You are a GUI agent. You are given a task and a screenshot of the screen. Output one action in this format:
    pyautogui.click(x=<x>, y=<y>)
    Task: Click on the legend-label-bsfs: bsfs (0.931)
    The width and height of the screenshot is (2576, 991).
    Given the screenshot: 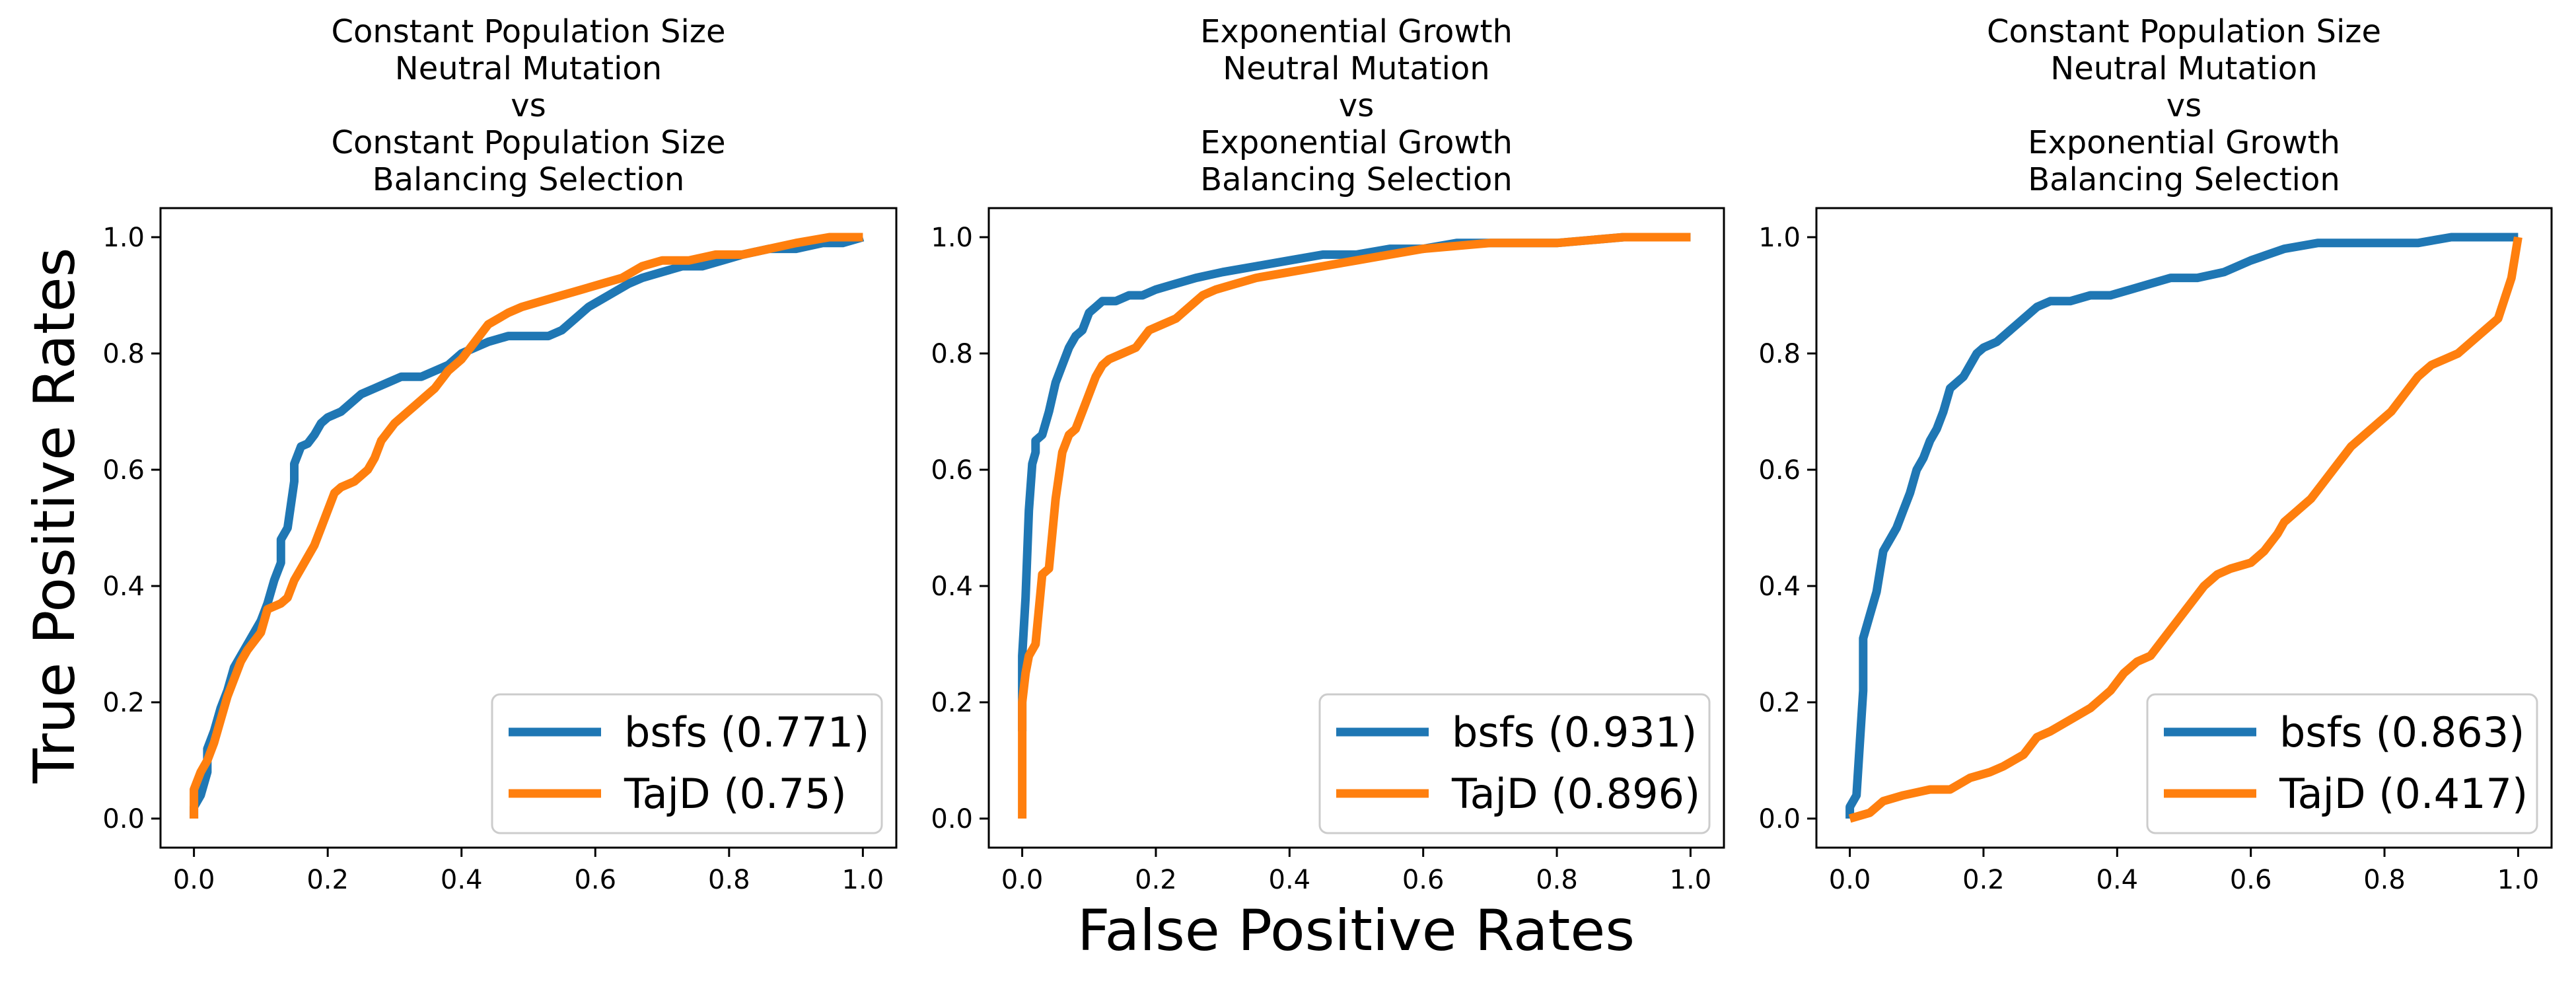 What is the action you would take?
    pyautogui.click(x=1575, y=732)
    